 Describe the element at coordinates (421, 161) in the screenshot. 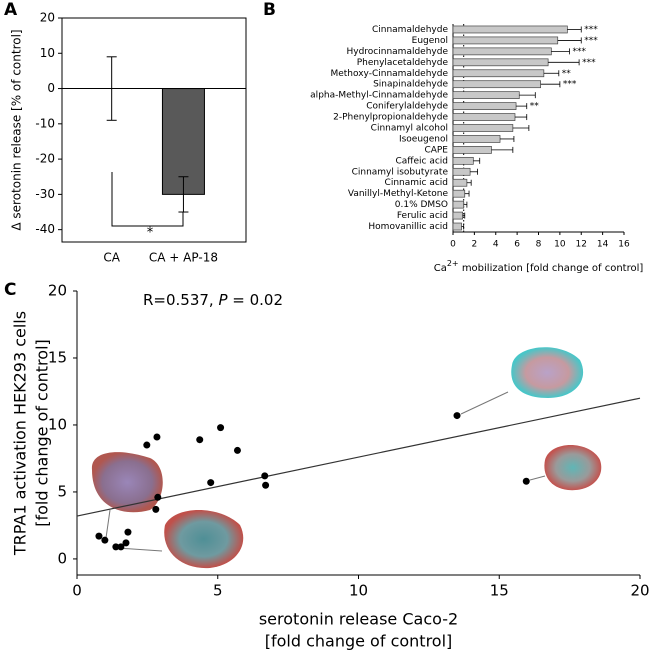

I see `category-label: Caffeic acid` at that location.